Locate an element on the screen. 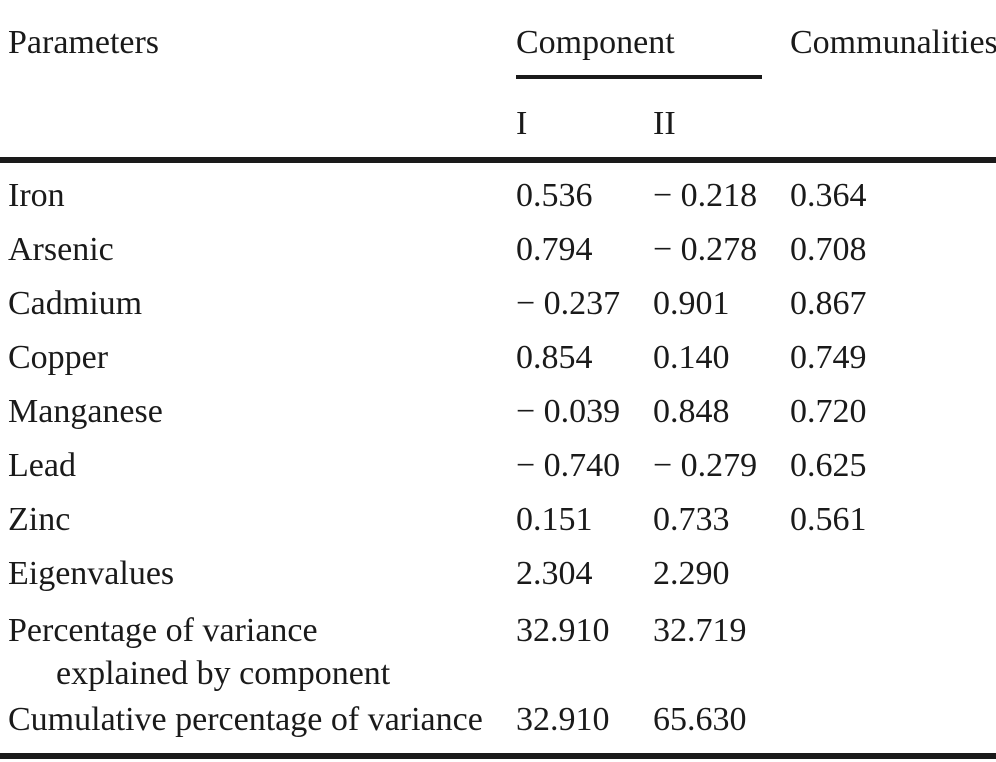 The image size is (996, 762). cell-component-1: 2.304 is located at coordinates (554, 573).